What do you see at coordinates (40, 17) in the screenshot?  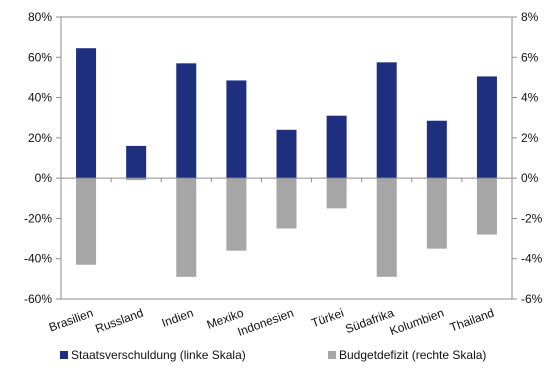 I see `left-tick-label: 80%` at bounding box center [40, 17].